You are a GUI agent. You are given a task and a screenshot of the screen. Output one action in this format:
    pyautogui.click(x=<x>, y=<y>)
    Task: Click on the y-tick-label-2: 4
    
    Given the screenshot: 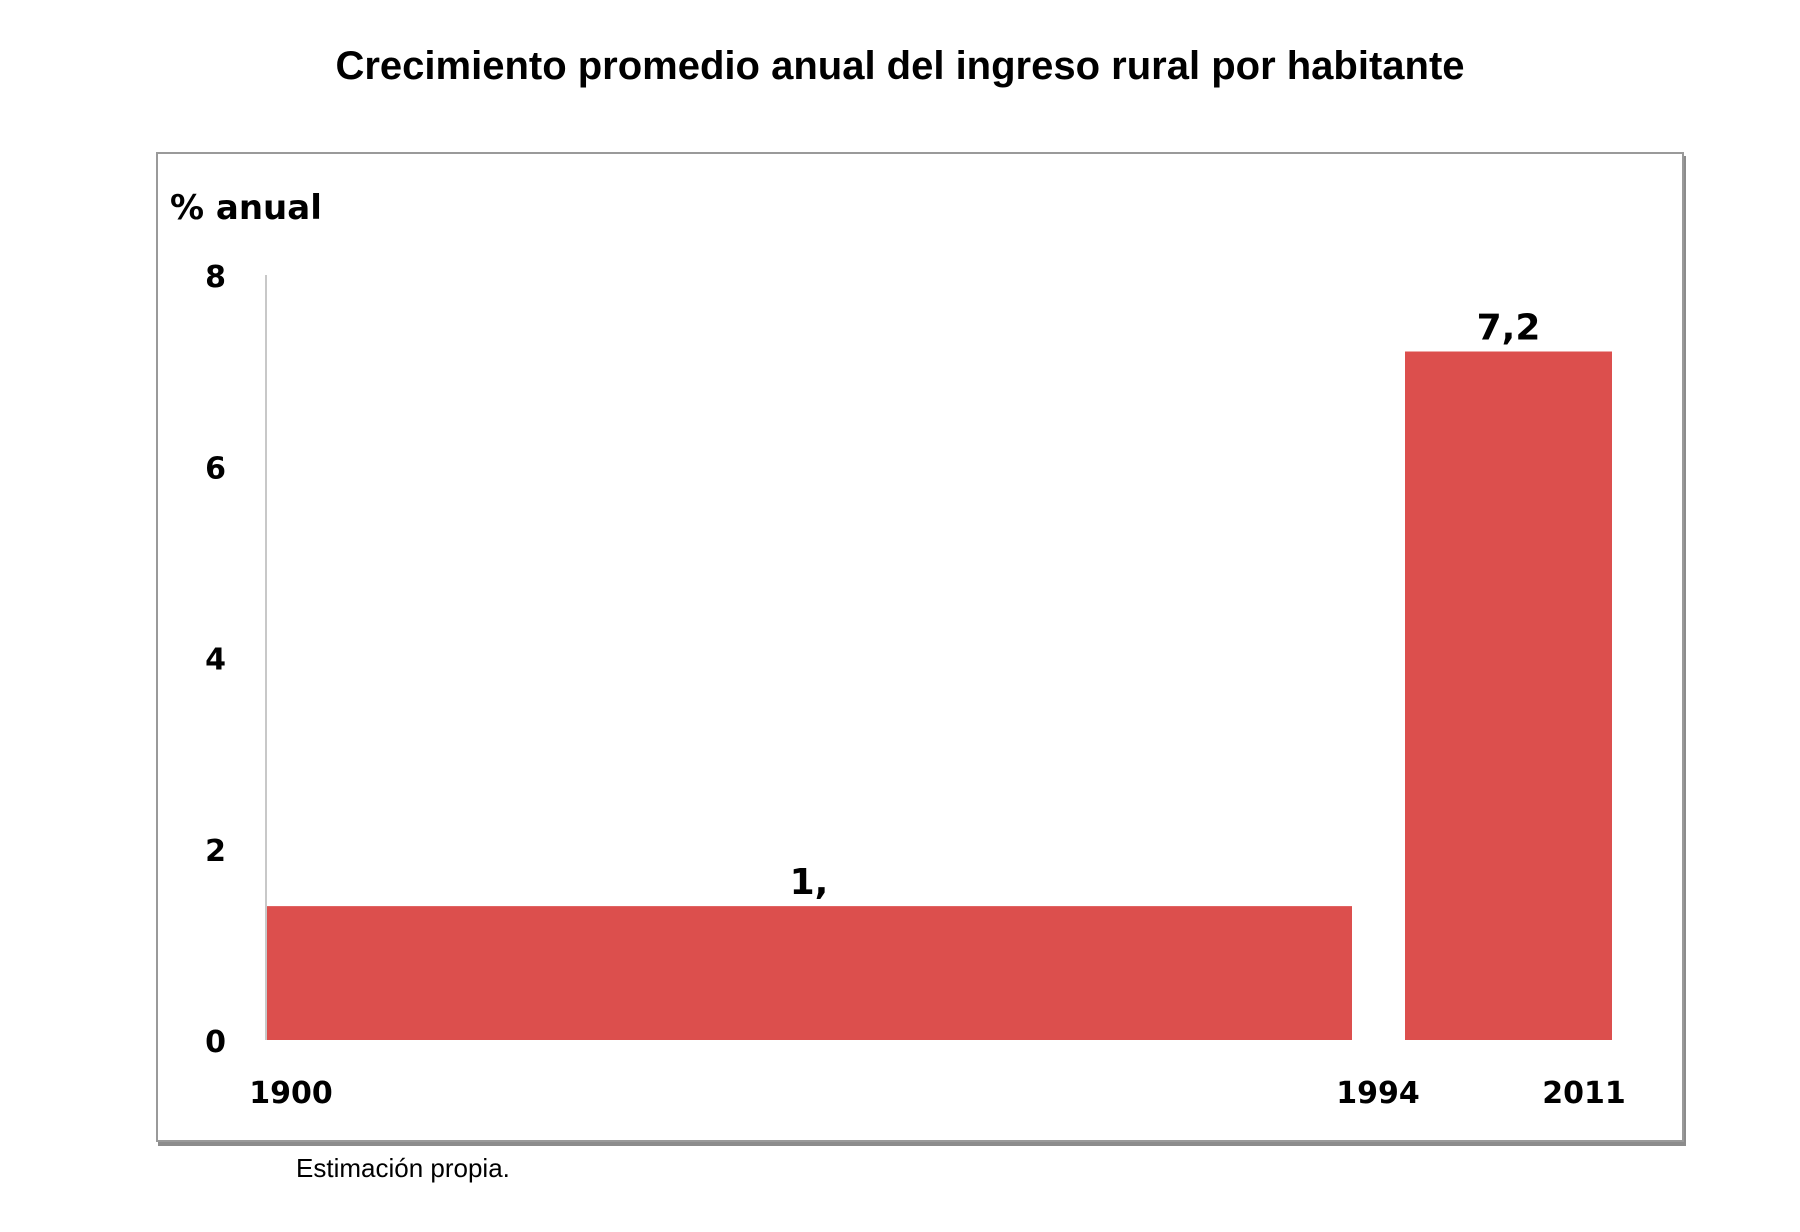 What is the action you would take?
    pyautogui.click(x=215, y=660)
    